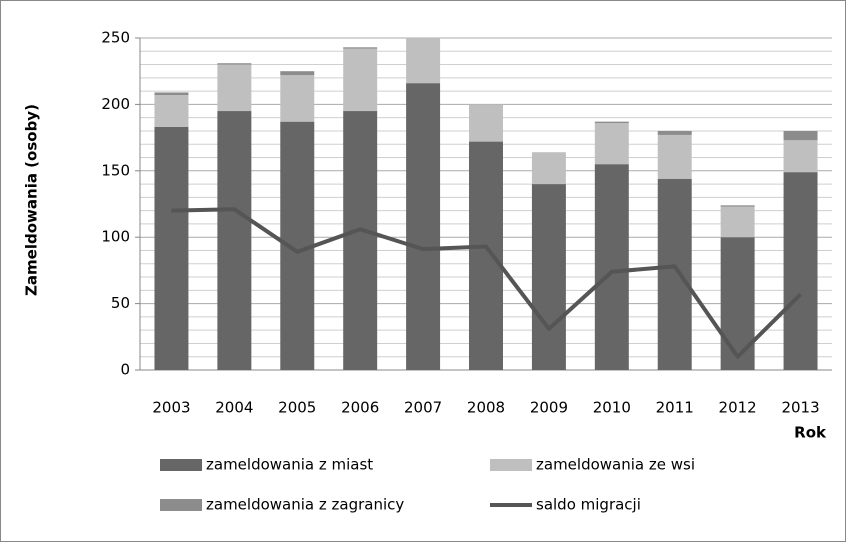 This screenshot has width=846, height=542. Describe the element at coordinates (125, 370) in the screenshot. I see `y-tick-label: 0` at that location.